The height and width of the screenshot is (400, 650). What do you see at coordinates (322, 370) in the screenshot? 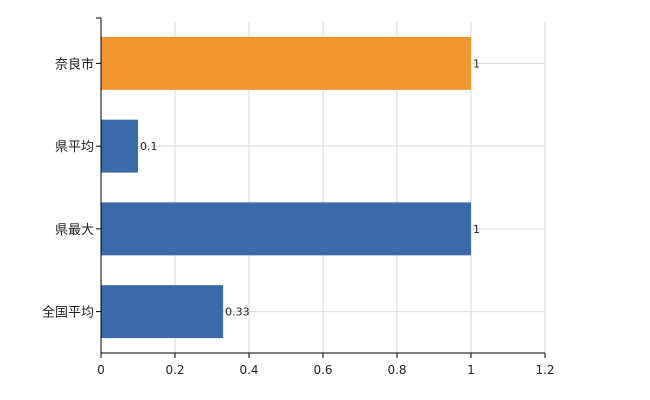
I see `x-tick-label: 0.6` at bounding box center [322, 370].